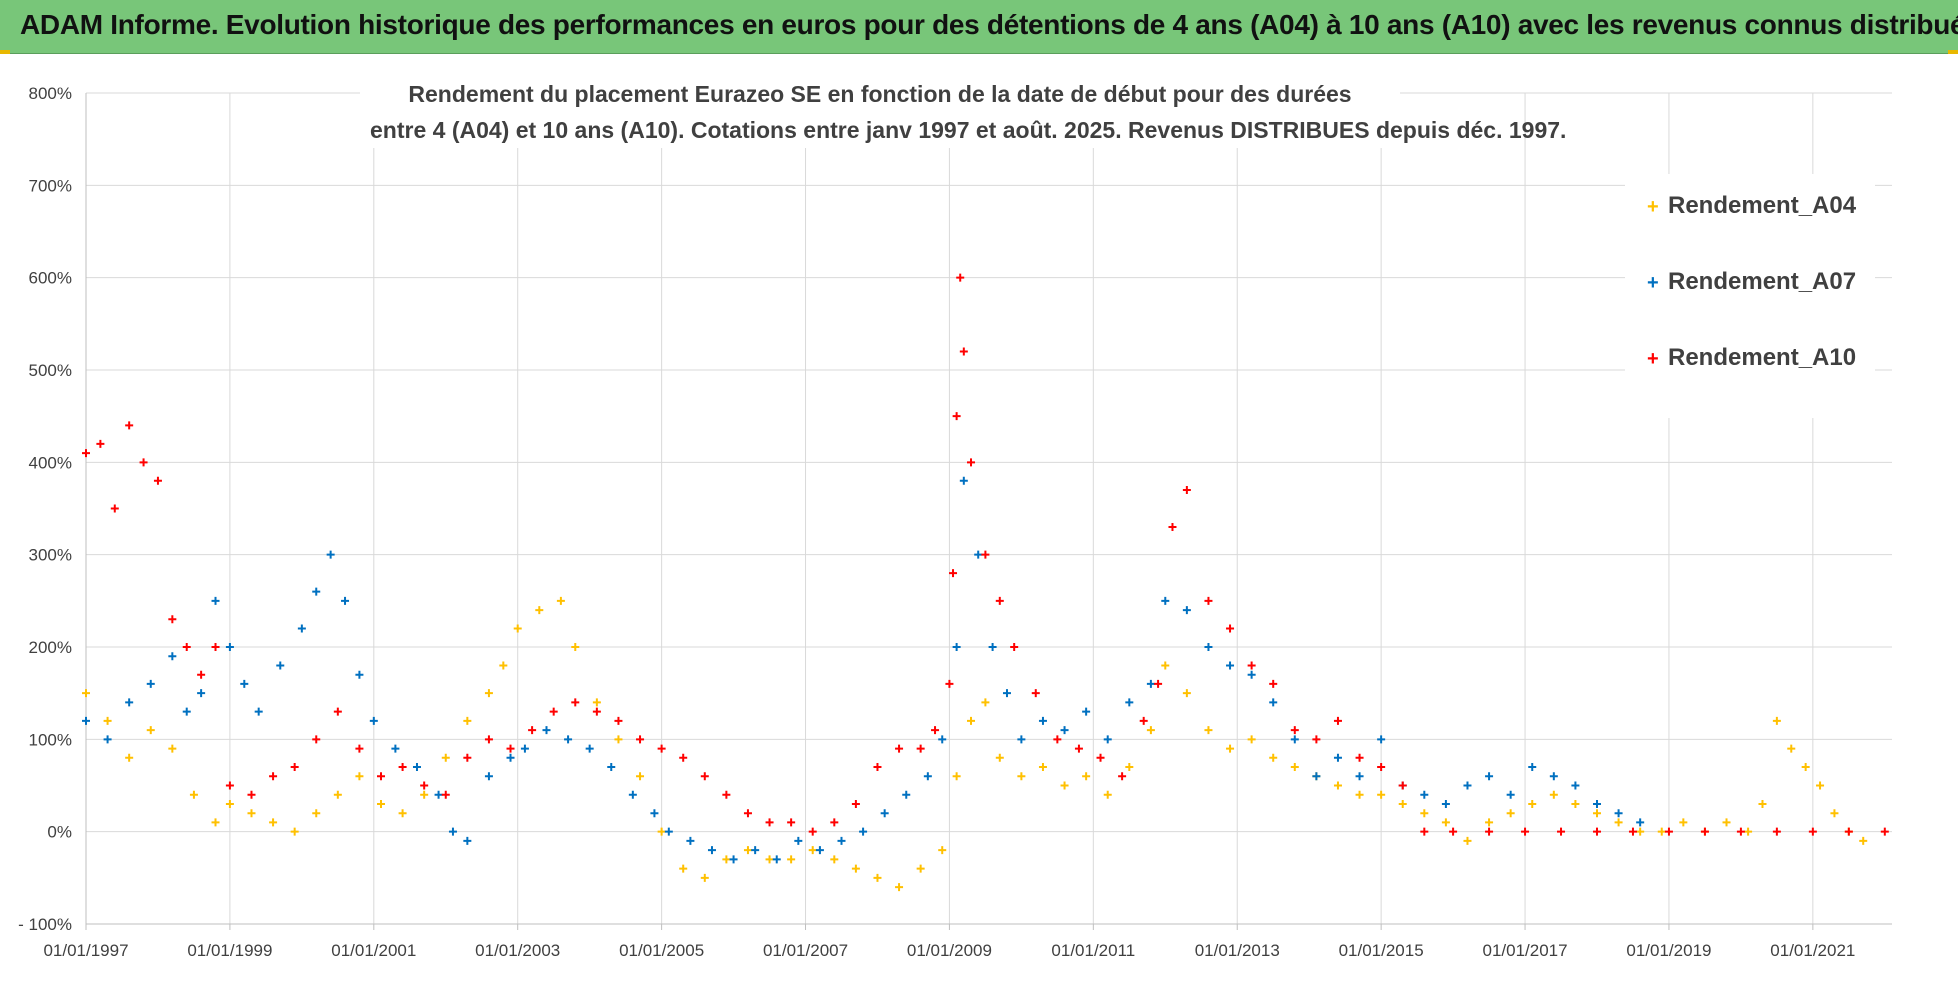  What do you see at coordinates (1653, 359) in the screenshot?
I see `legend-marker-a10: +` at bounding box center [1653, 359].